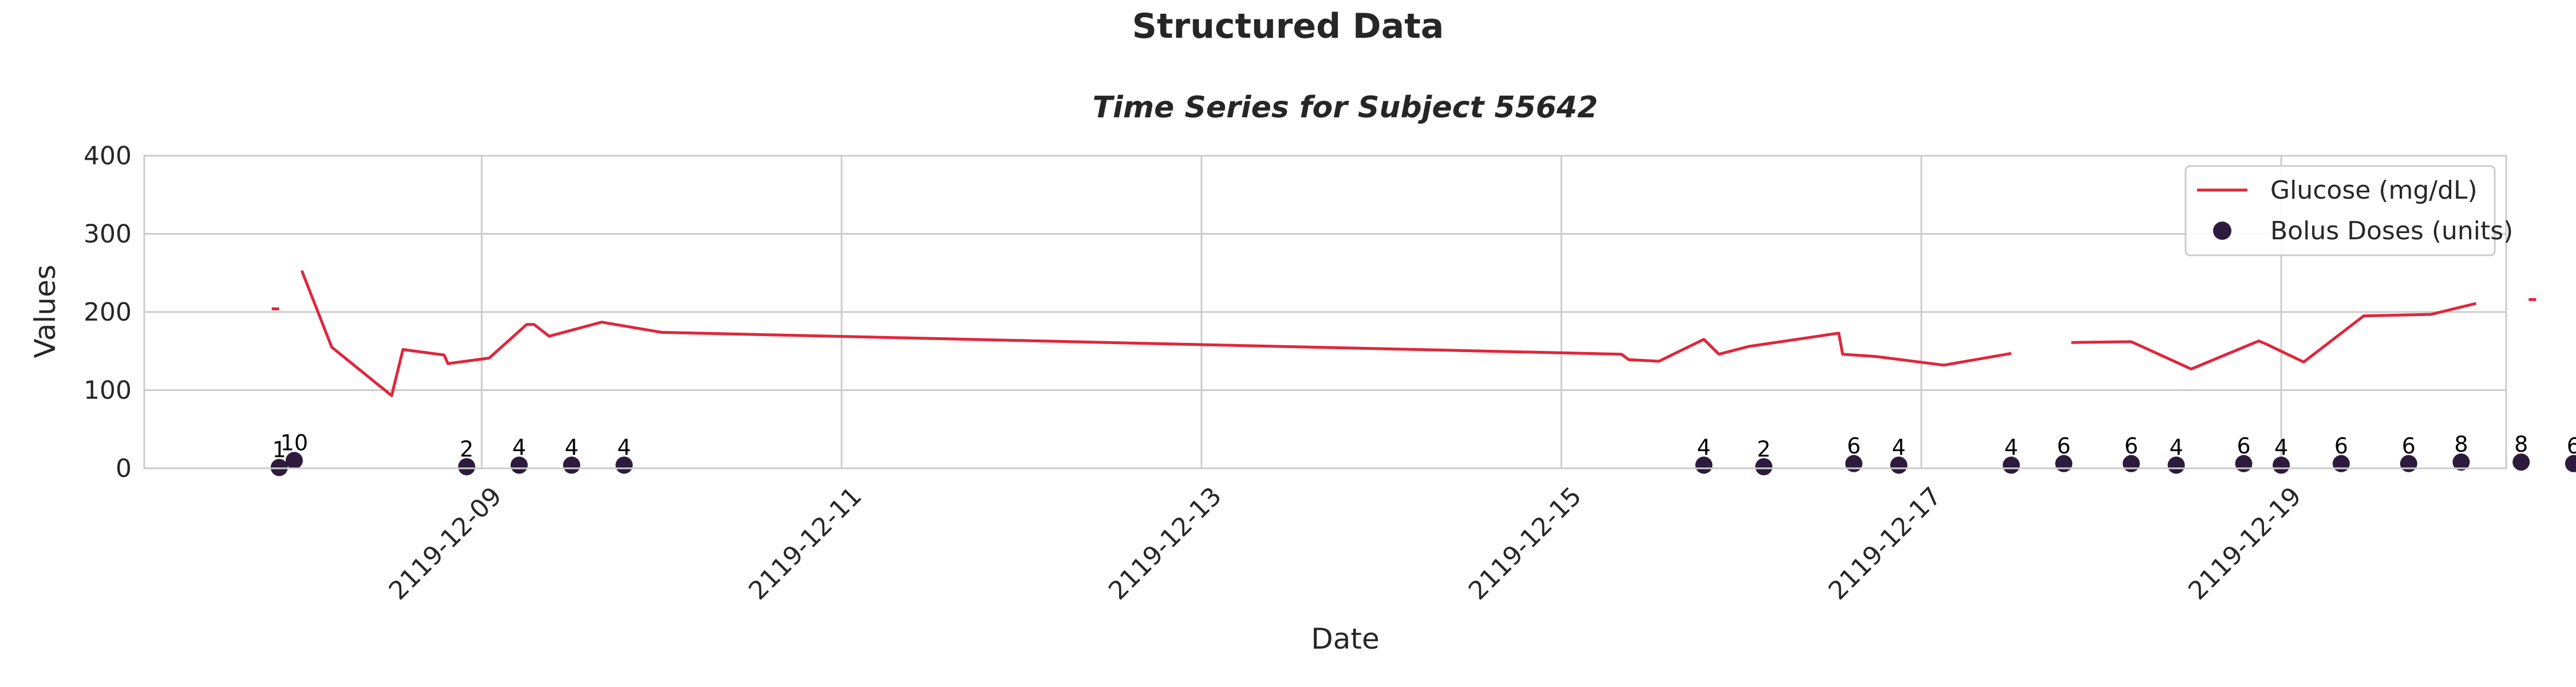 This screenshot has height=687, width=2576. What do you see at coordinates (2374, 190) in the screenshot?
I see `legend-glucose-label: Glucose (mg/dL)` at bounding box center [2374, 190].